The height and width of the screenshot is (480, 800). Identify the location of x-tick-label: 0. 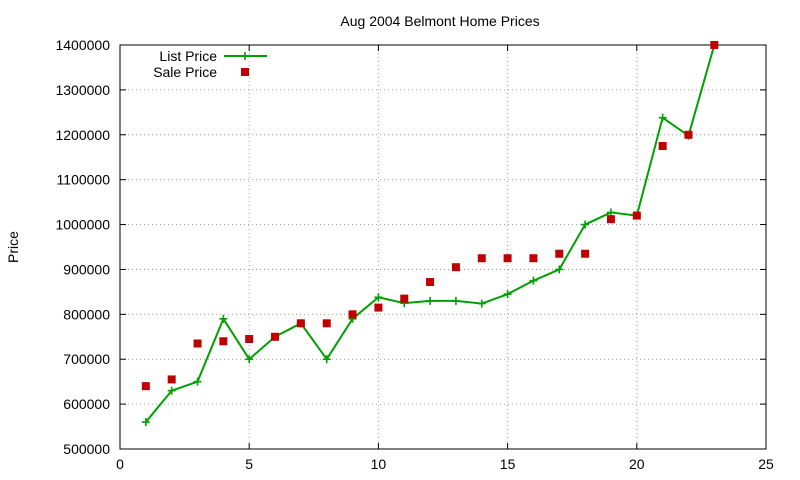
(120, 464).